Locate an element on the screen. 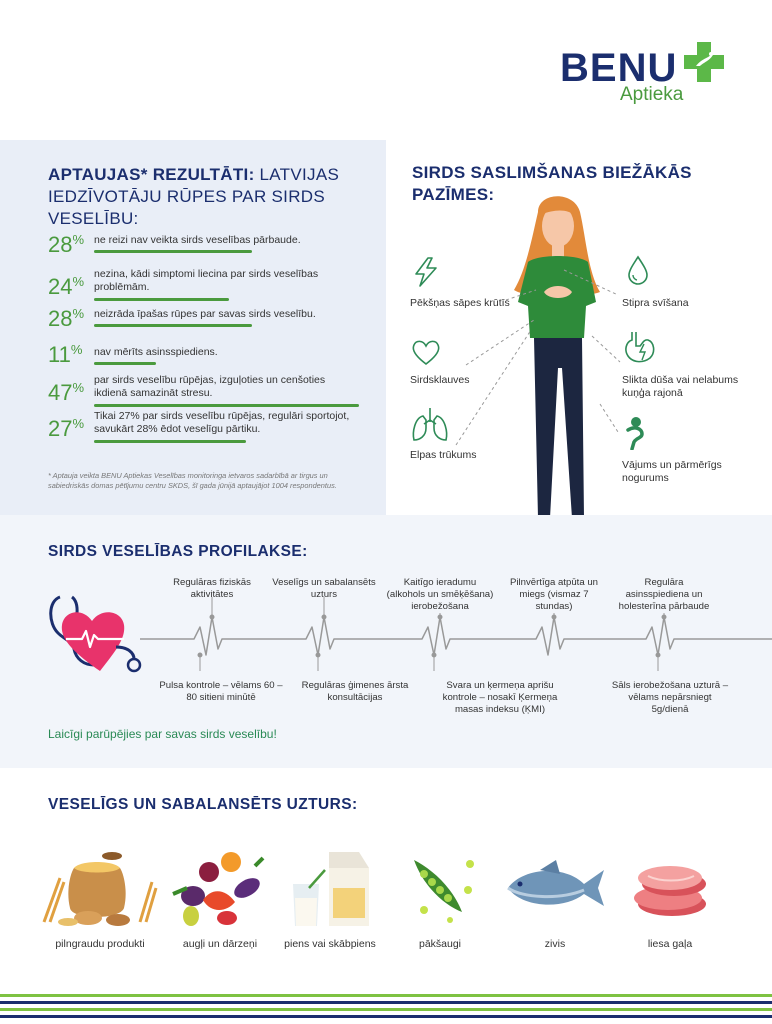  fish-icon is located at coordinates (555, 883).